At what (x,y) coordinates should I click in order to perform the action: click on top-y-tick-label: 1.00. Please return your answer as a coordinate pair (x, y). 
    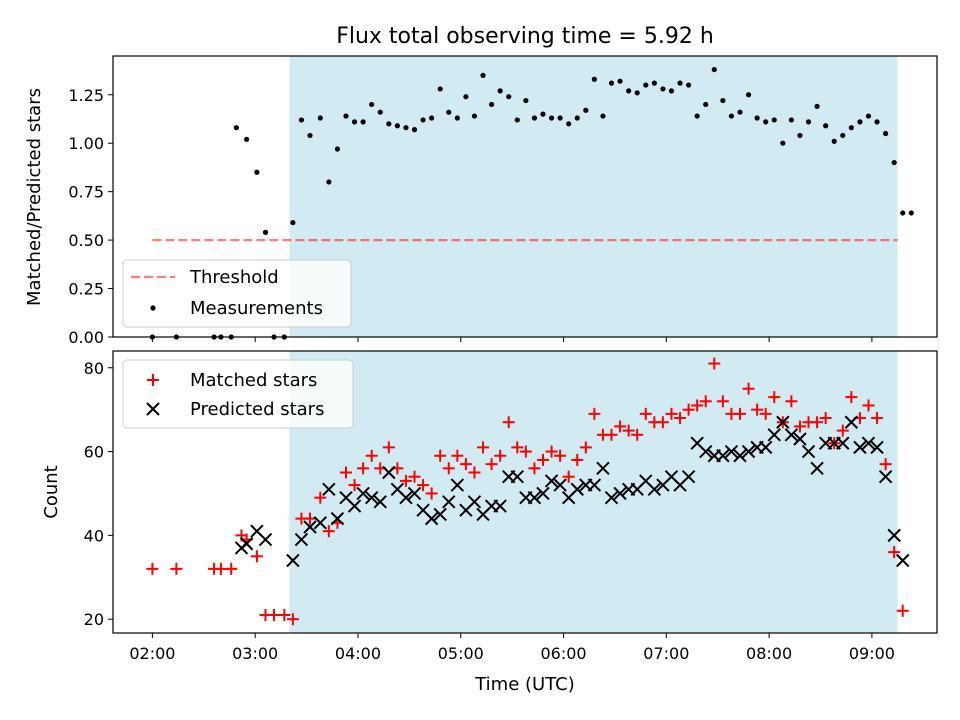
    Looking at the image, I should click on (86, 143).